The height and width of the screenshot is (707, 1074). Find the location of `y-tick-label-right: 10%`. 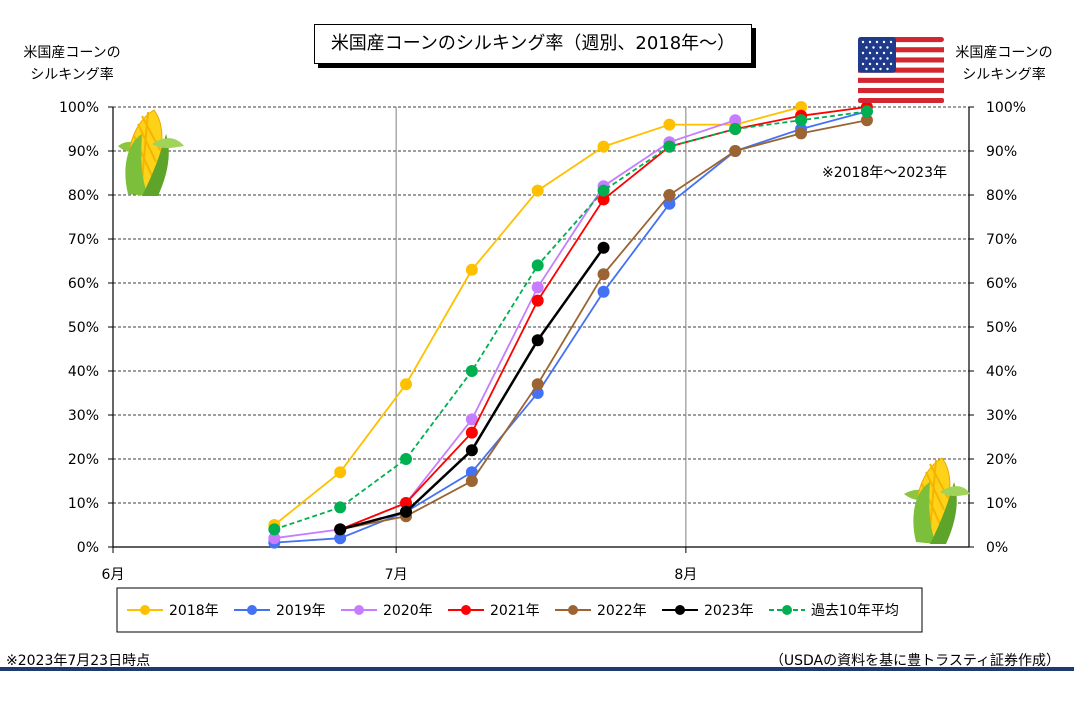

y-tick-label-right: 10% is located at coordinates (1001, 504).